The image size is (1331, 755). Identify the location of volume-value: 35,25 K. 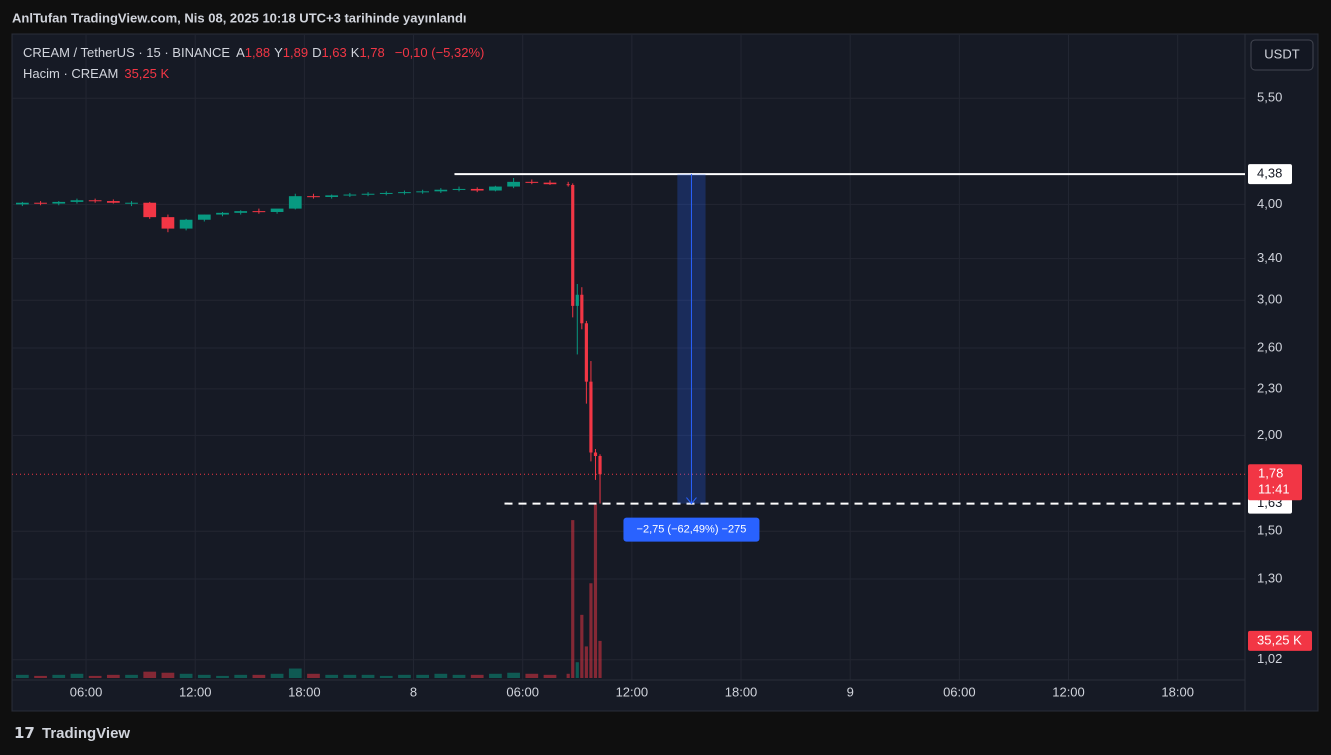
(147, 73).